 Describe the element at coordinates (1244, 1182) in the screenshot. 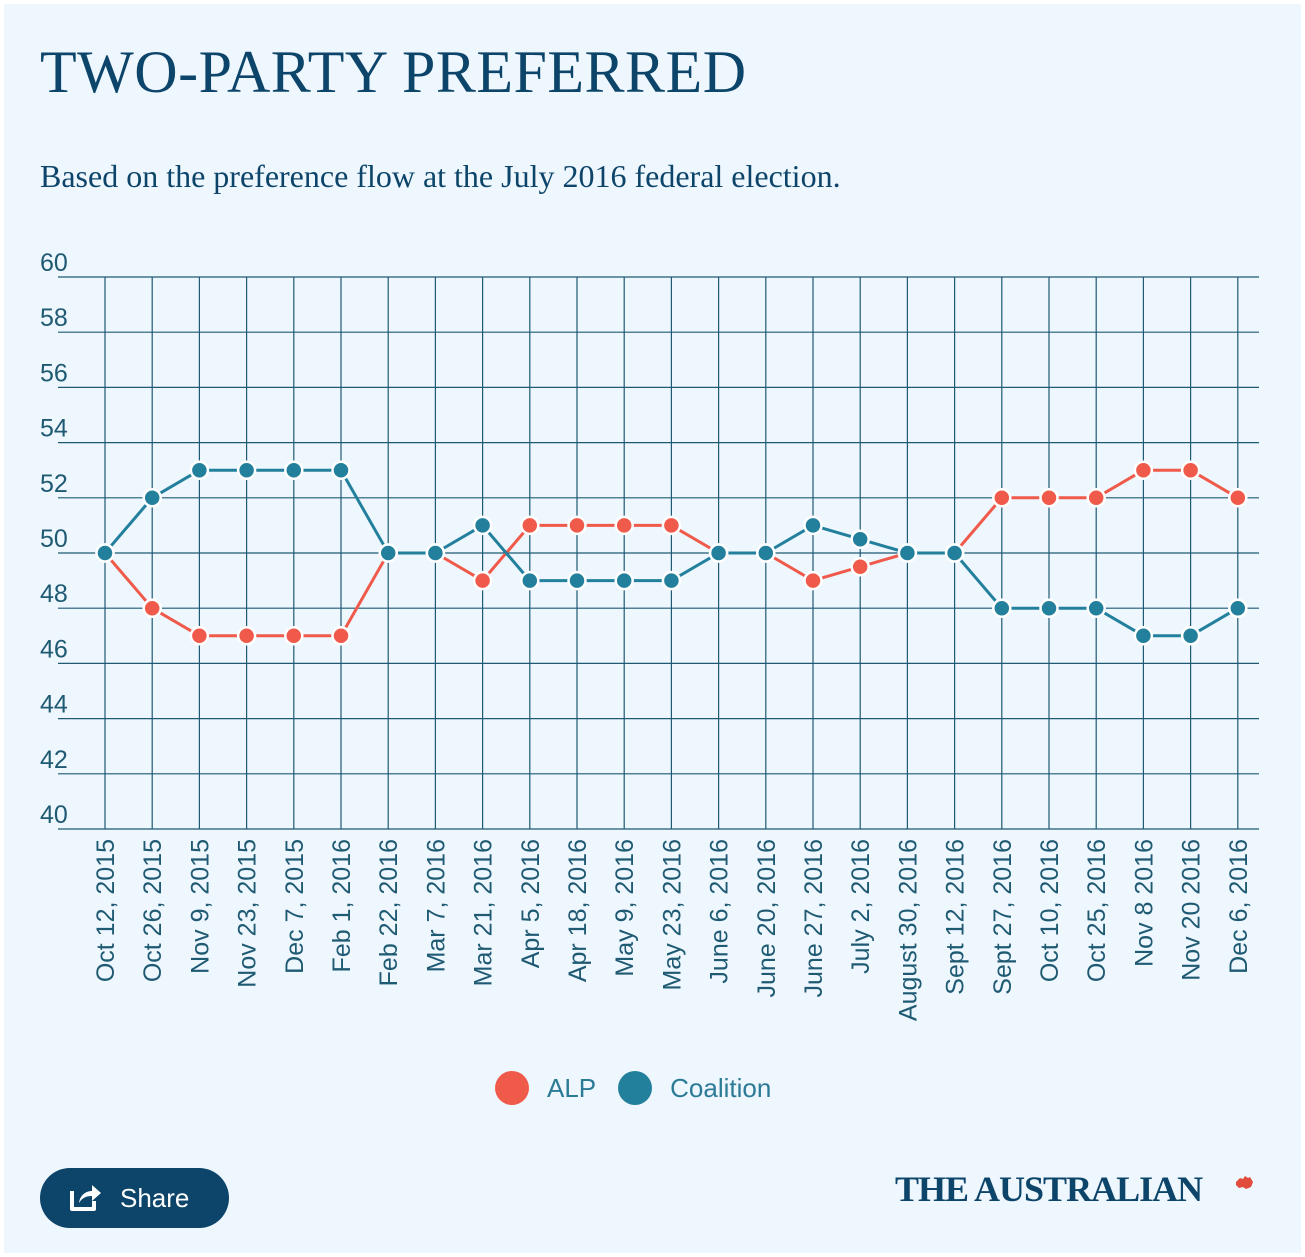

I see `australia-map-icon` at that location.